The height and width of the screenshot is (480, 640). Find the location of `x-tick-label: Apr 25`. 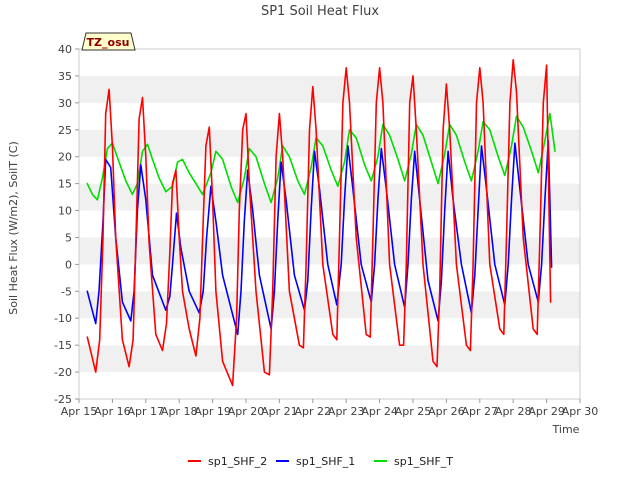

x-tick-label: Apr 25 is located at coordinates (413, 411).